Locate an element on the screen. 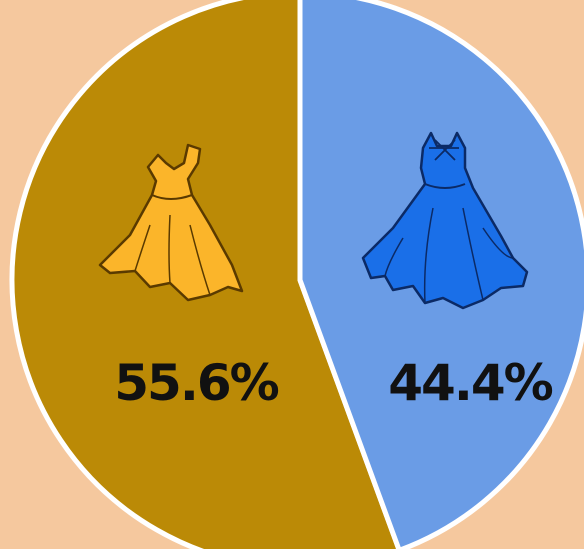  slice-label-yellow: 55.6% is located at coordinates (196, 383).